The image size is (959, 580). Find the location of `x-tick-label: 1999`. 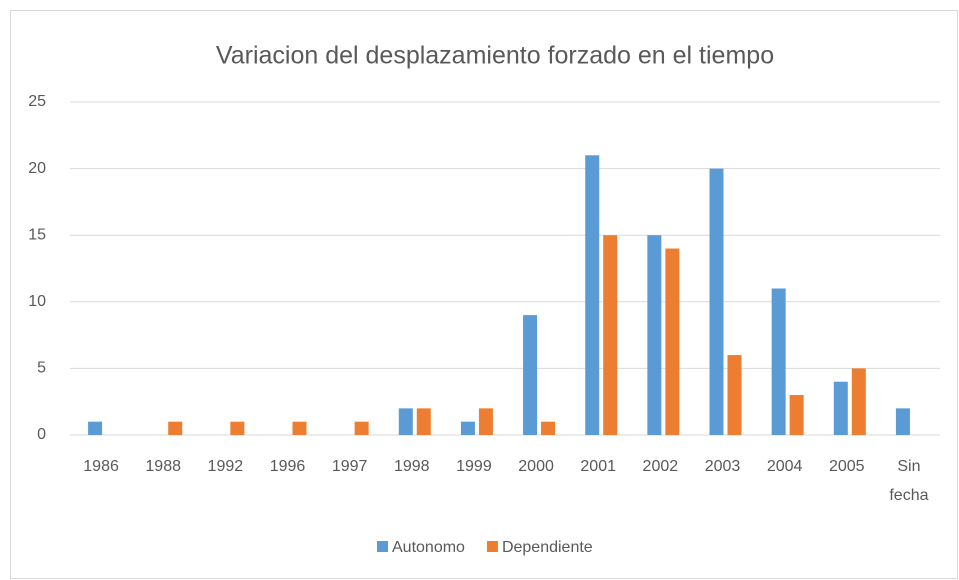

x-tick-label: 1999 is located at coordinates (474, 466).